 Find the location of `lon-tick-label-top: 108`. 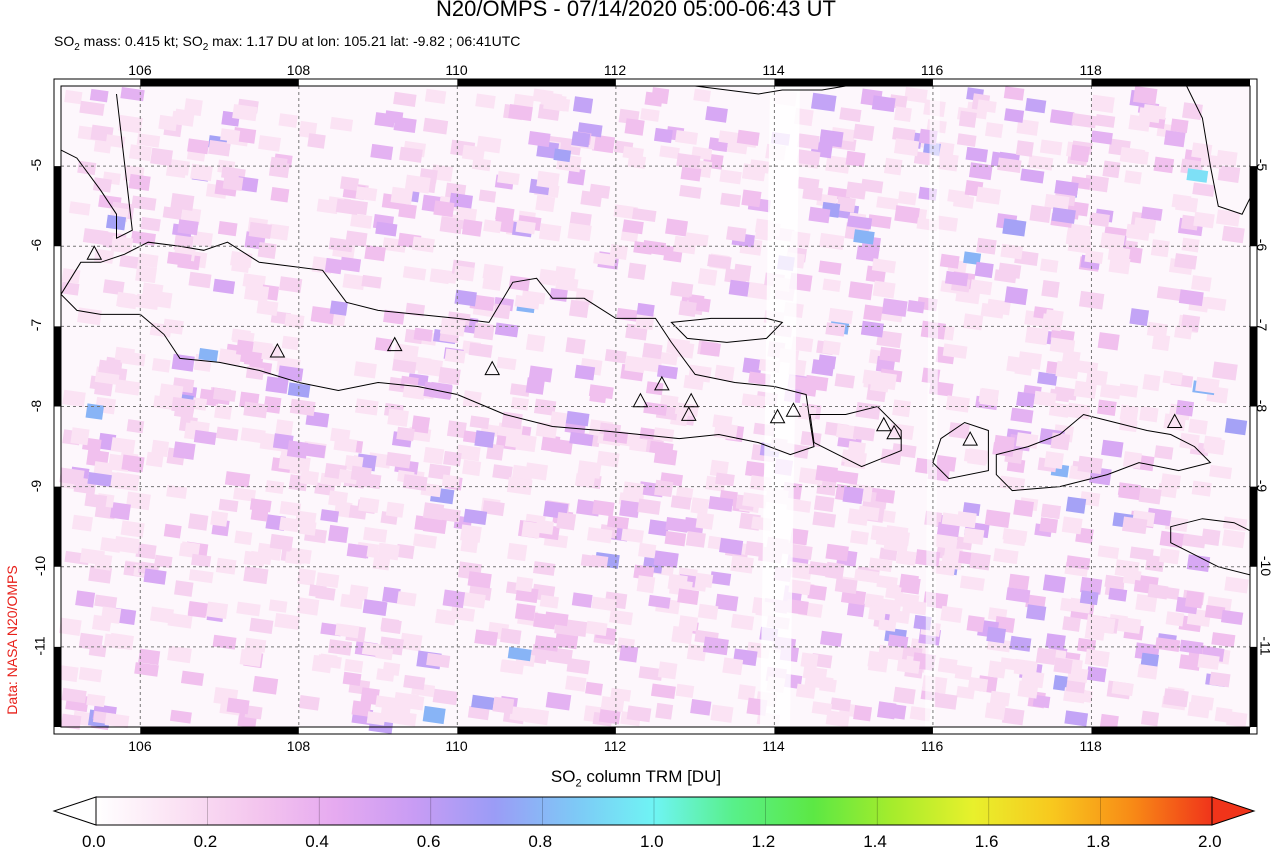

lon-tick-label-top: 108 is located at coordinates (298, 70).